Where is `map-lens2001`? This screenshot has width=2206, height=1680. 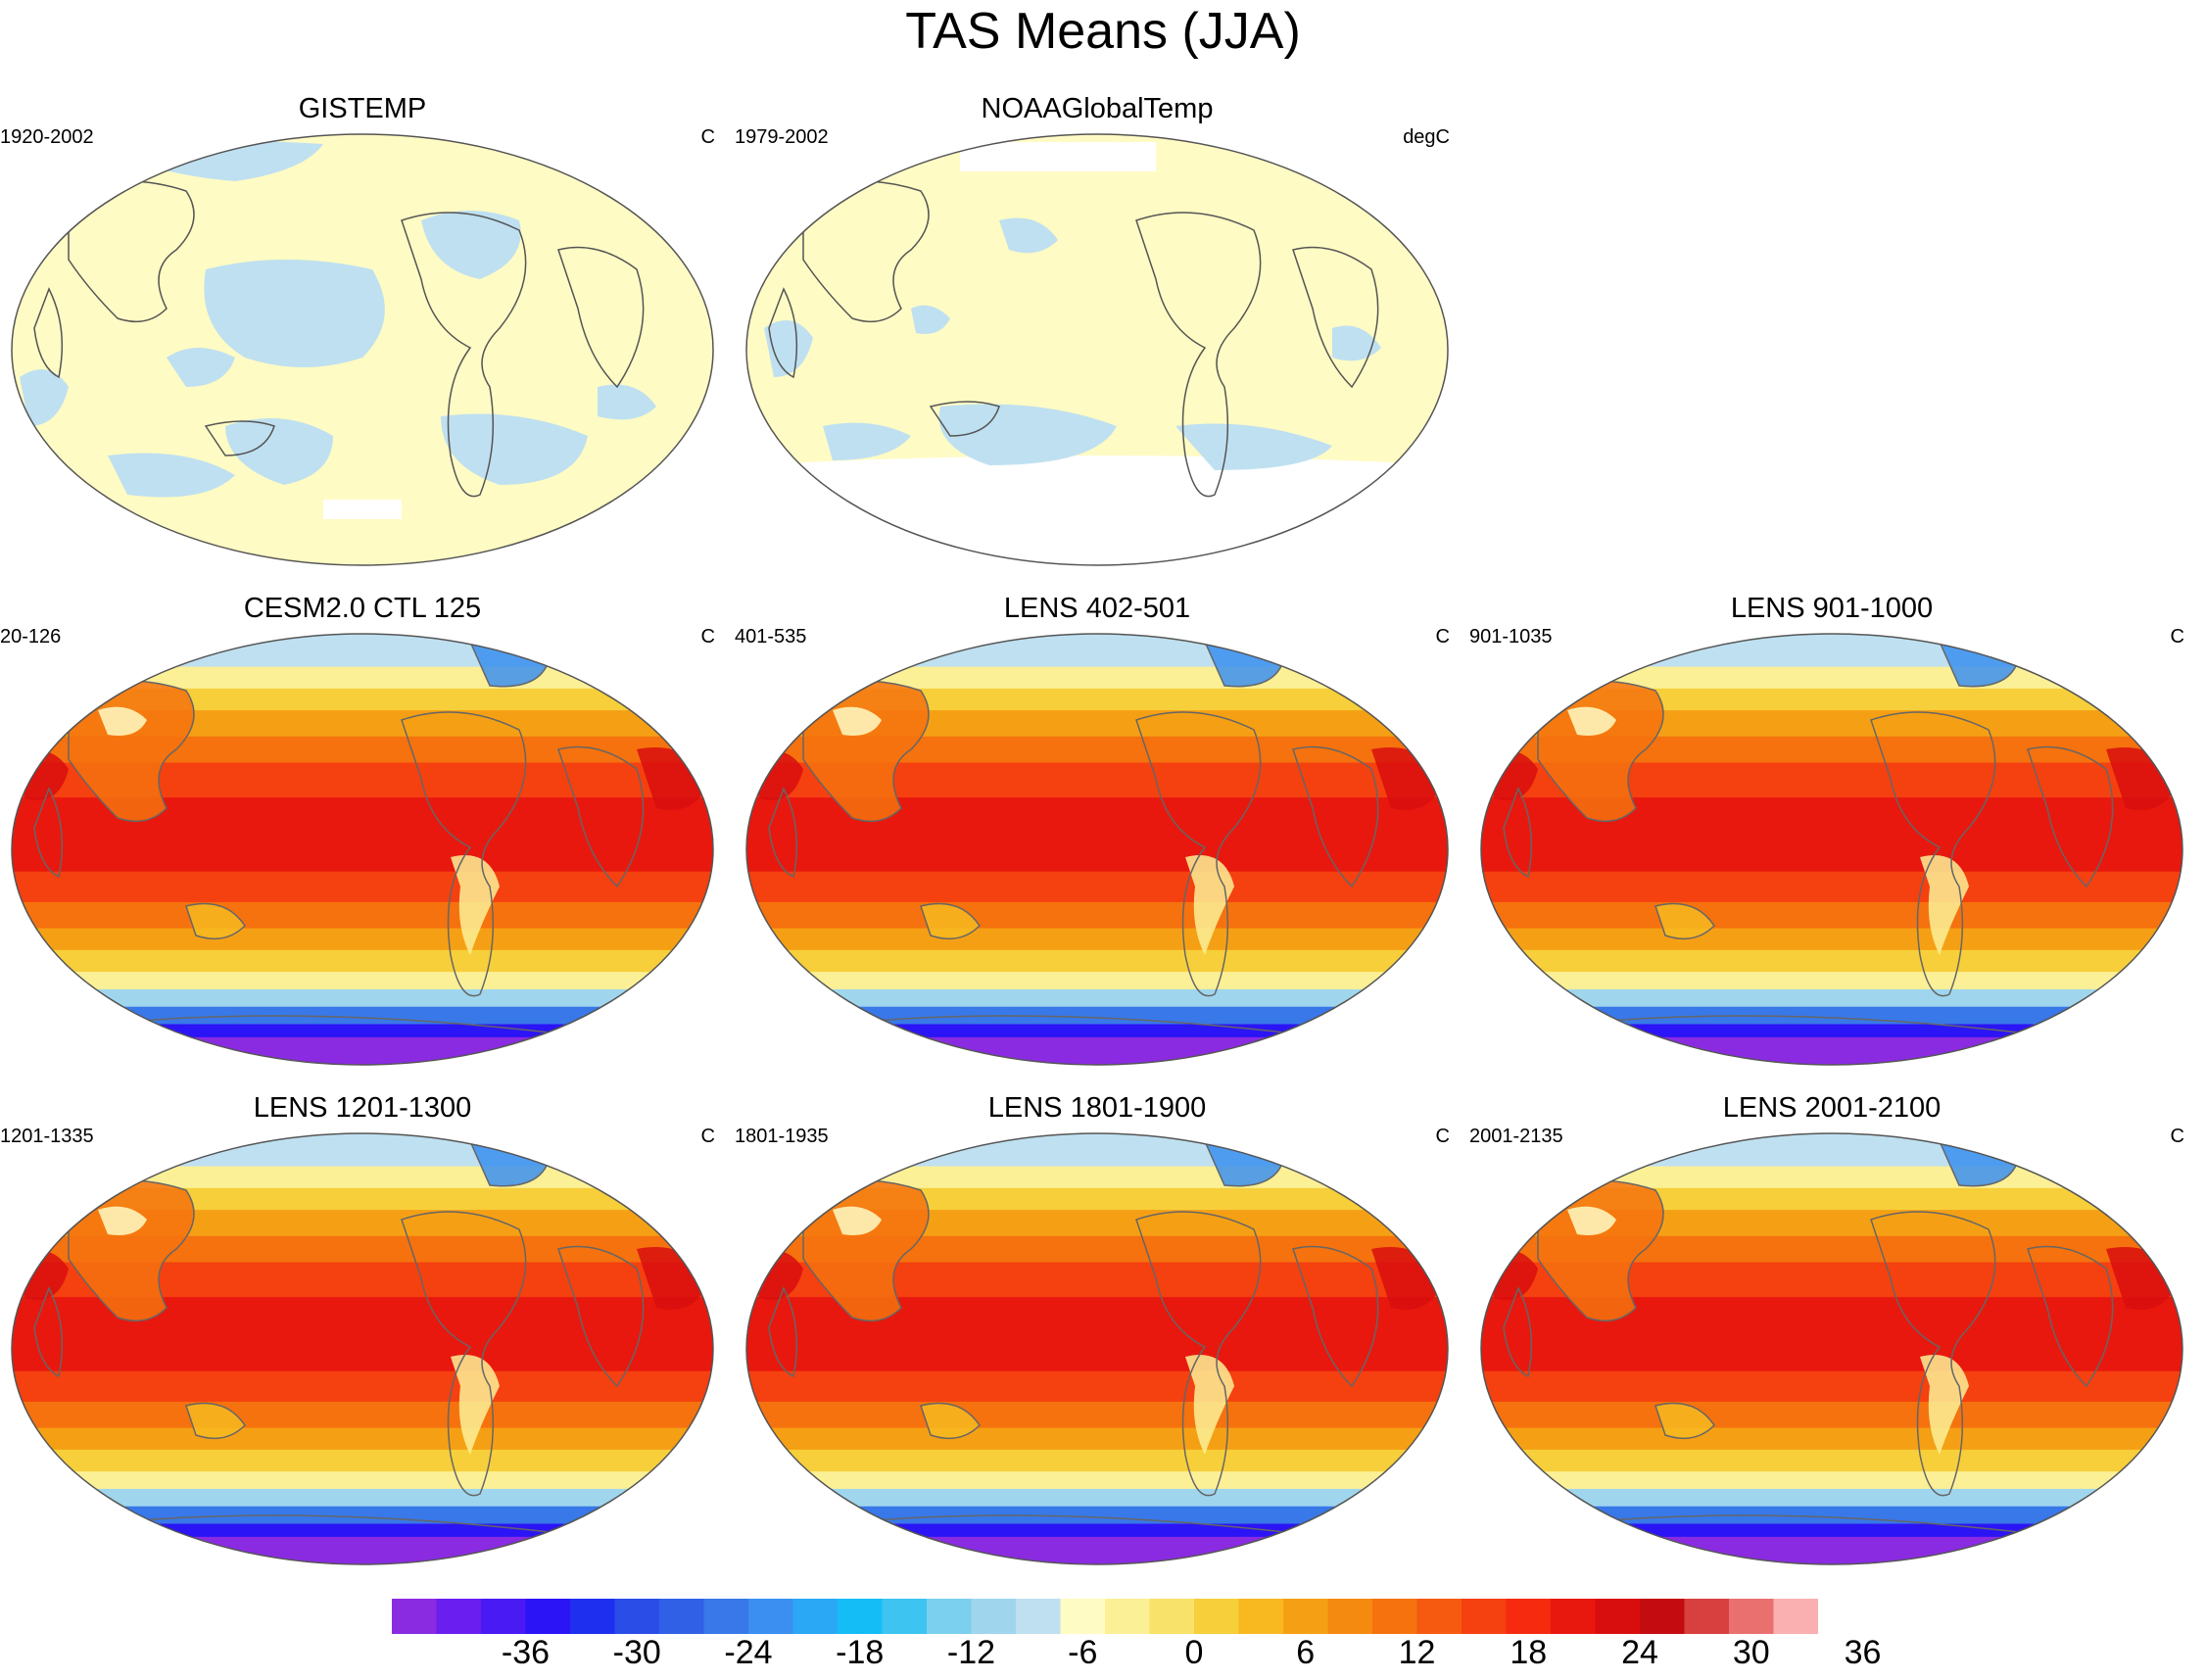 map-lens2001 is located at coordinates (1831, 1348).